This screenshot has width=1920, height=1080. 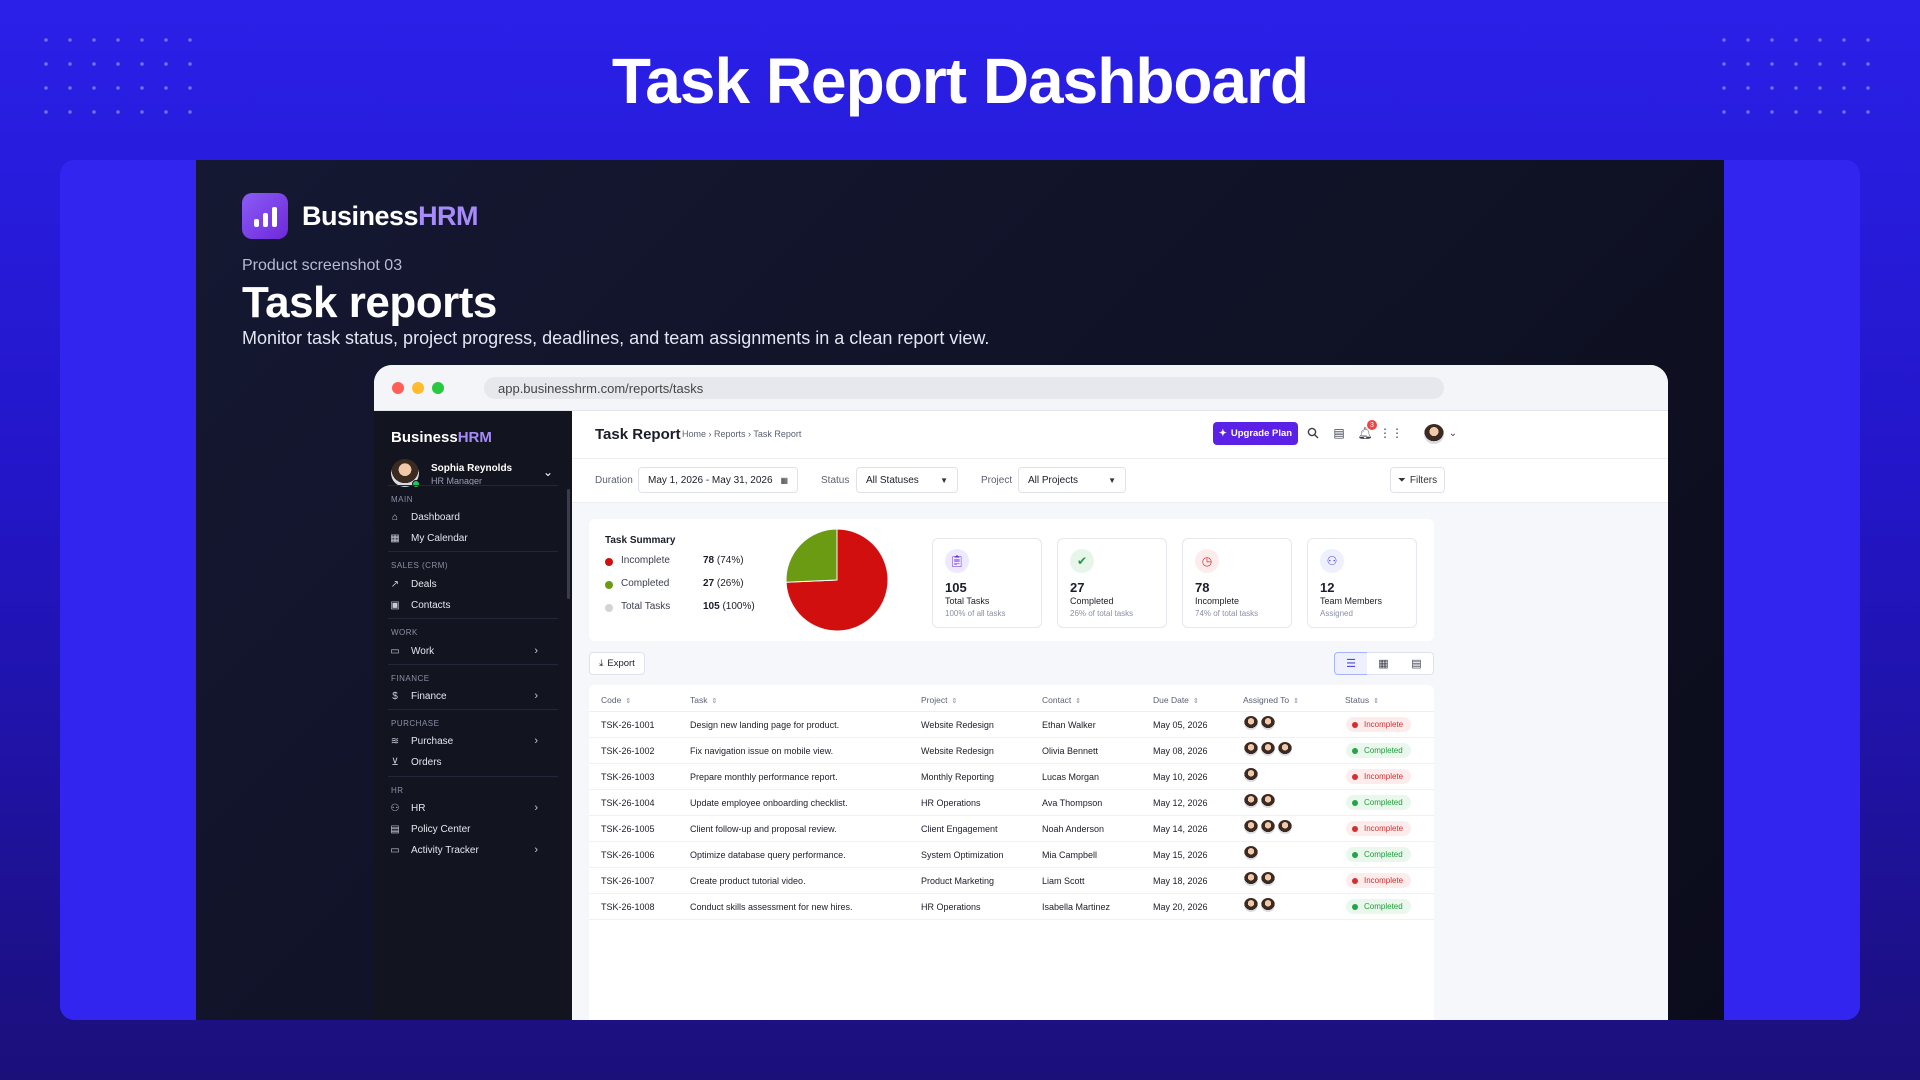 What do you see at coordinates (568, 544) in the screenshot?
I see `sidebar-scrollbar` at bounding box center [568, 544].